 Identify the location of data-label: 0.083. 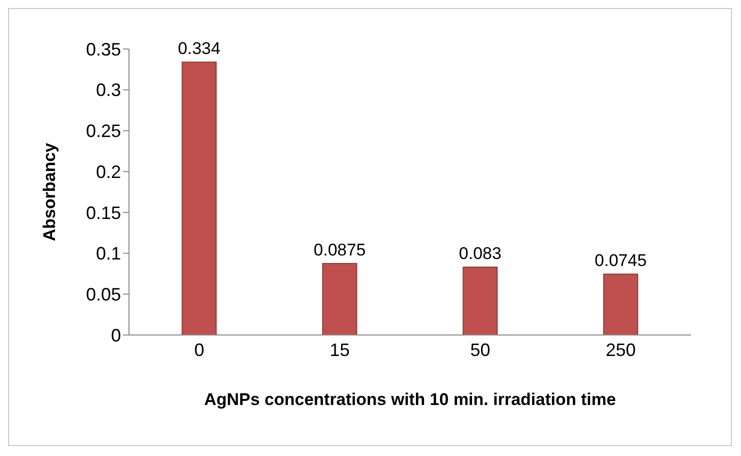
(480, 254).